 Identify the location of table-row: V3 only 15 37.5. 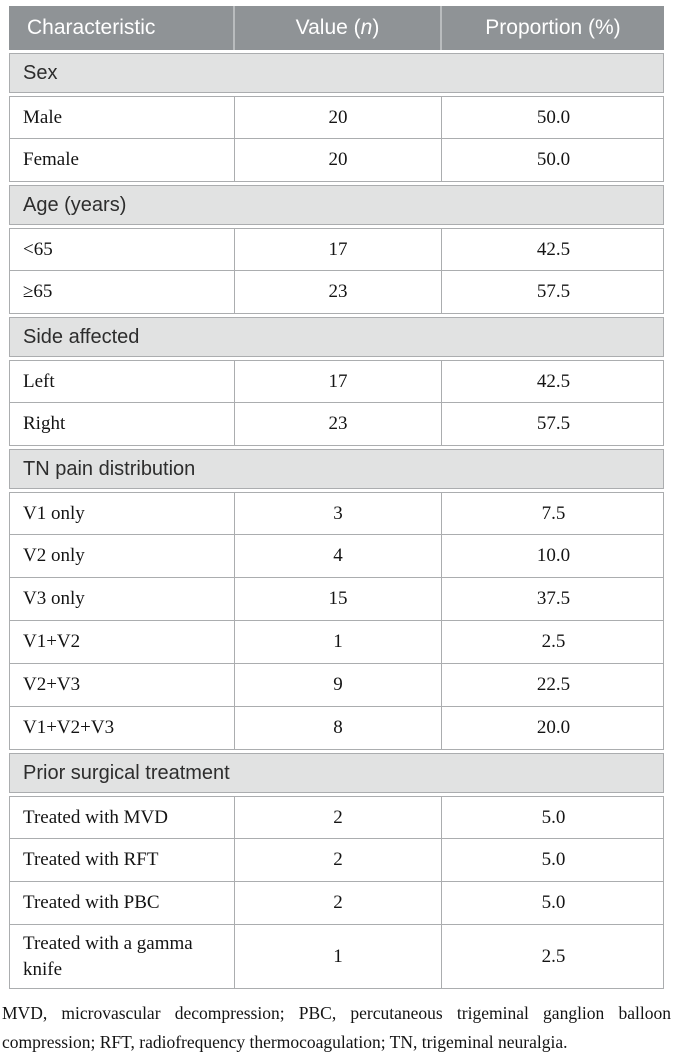
(336, 599).